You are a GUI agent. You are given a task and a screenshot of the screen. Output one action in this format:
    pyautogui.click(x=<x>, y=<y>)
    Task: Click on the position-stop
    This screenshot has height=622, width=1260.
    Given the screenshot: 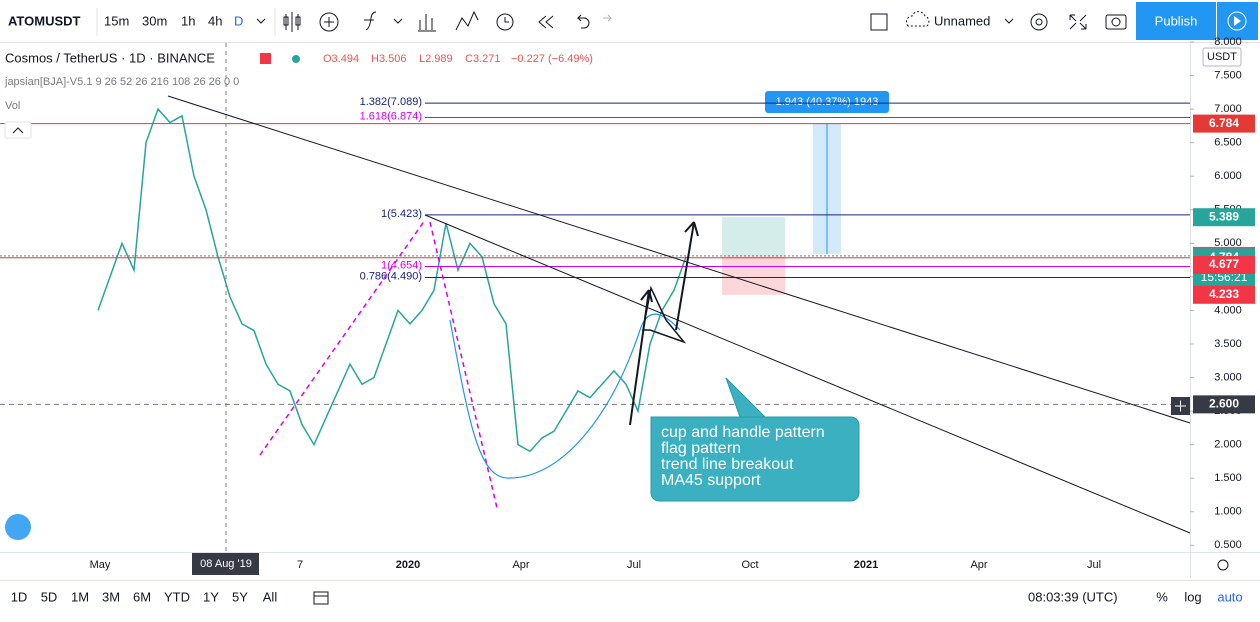 What is the action you would take?
    pyautogui.click(x=753, y=275)
    